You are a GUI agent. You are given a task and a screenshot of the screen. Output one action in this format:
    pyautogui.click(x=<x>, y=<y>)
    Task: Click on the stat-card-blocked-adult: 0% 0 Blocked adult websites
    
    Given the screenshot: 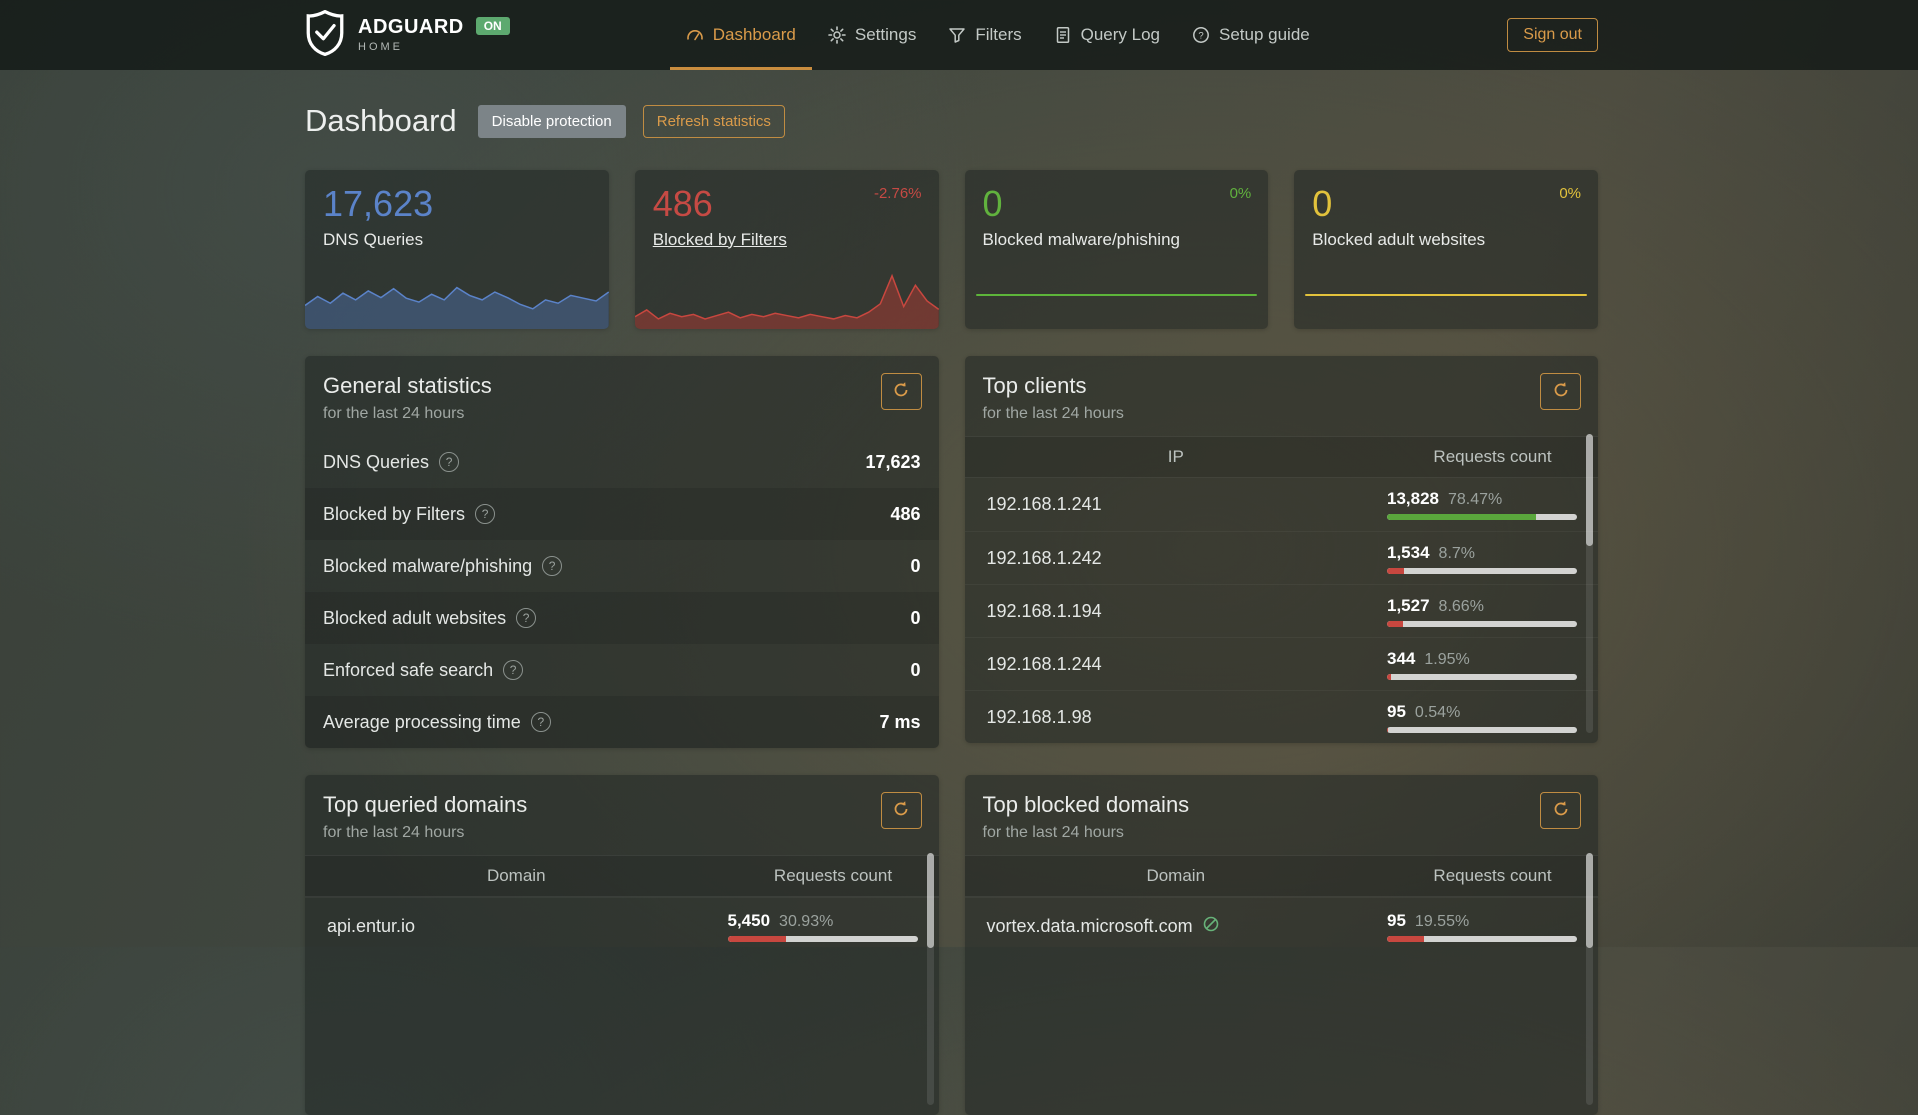 What is the action you would take?
    pyautogui.click(x=1446, y=249)
    